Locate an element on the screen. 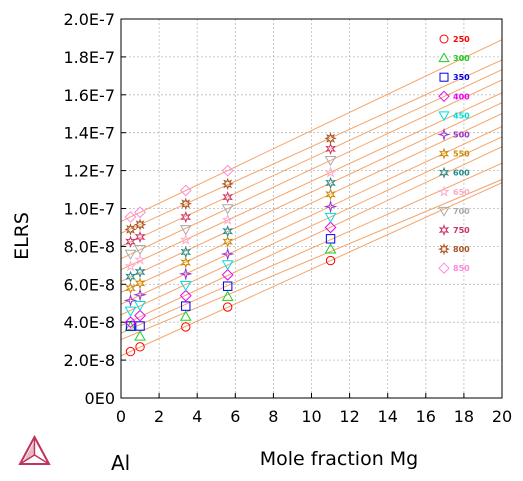 The image size is (523, 481). x-tick-label: 12 is located at coordinates (349, 416).